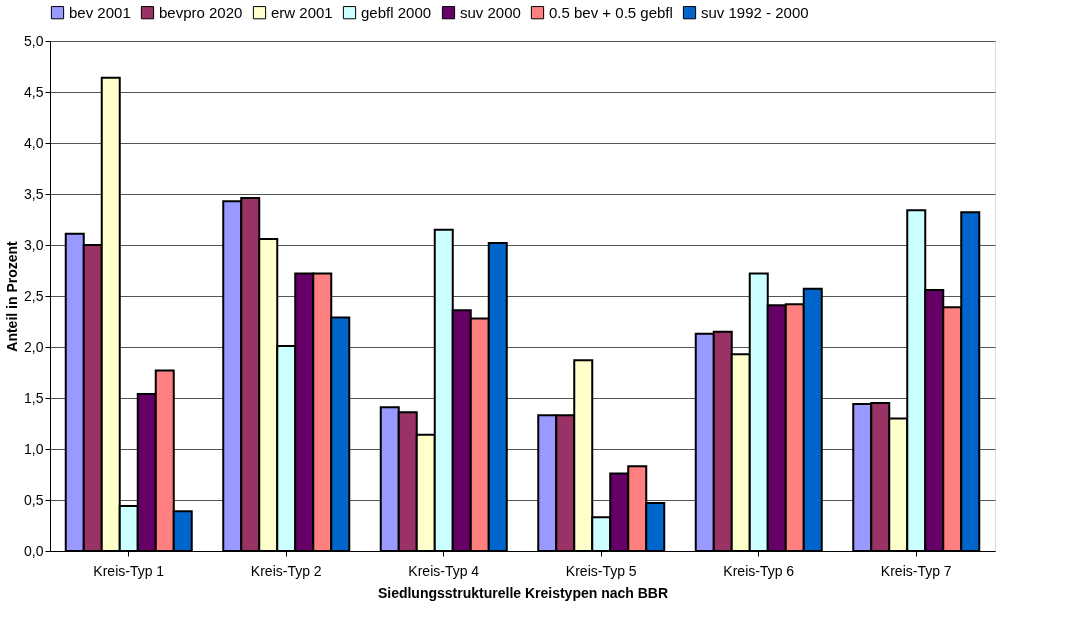 The width and height of the screenshot is (1070, 642). What do you see at coordinates (490, 12) in the screenshot?
I see `legend-label: suv 2000` at bounding box center [490, 12].